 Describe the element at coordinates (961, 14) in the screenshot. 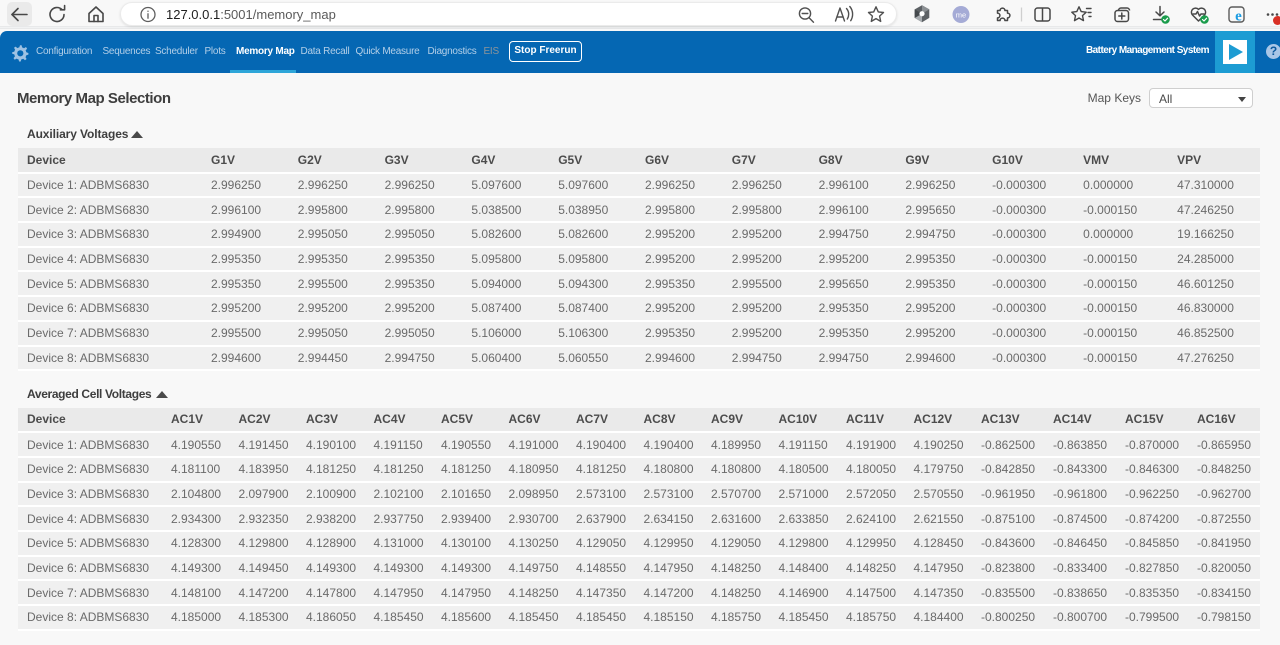

I see `svg-text: me` at that location.